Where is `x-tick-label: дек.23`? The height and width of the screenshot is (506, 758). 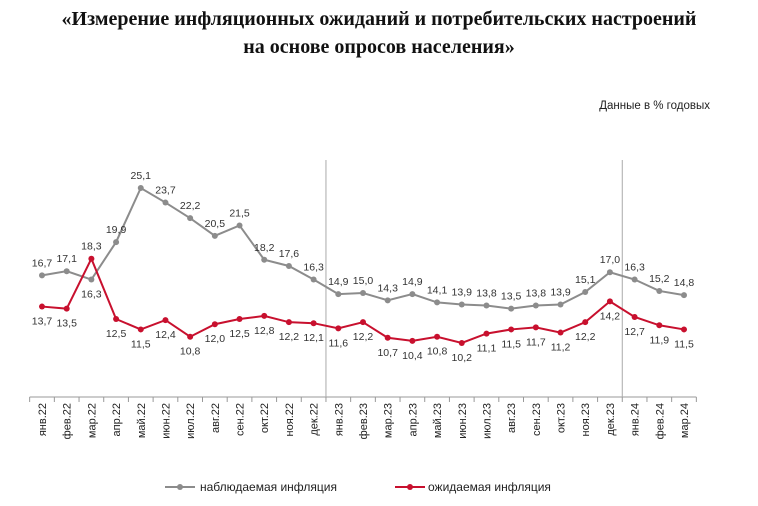 x-tick-label: дек.23 is located at coordinates (611, 419).